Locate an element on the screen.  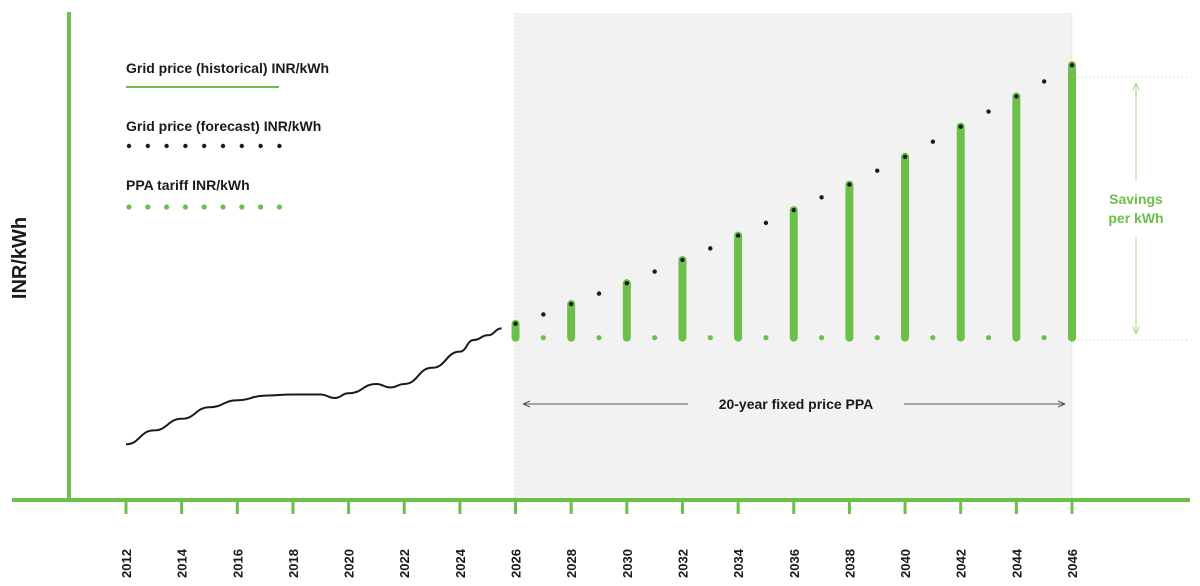
x-tick-label-2026: 2026 is located at coordinates (516, 563).